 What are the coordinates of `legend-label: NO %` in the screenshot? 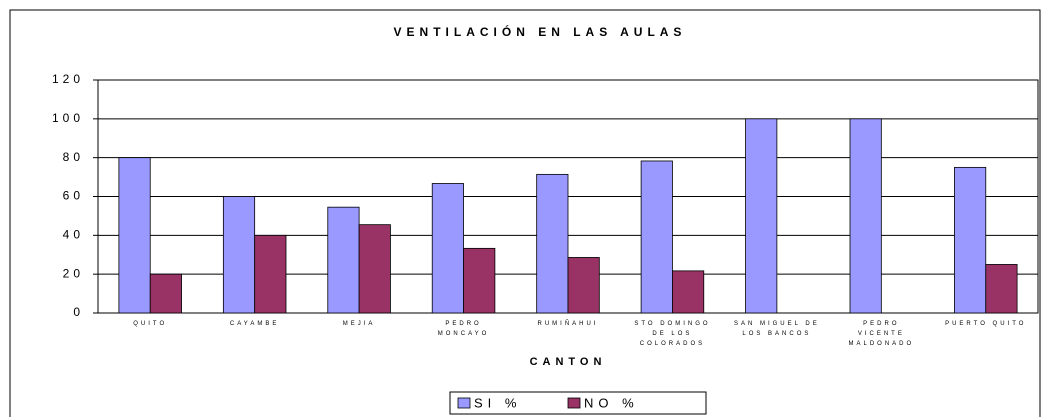 It's located at (611, 402).